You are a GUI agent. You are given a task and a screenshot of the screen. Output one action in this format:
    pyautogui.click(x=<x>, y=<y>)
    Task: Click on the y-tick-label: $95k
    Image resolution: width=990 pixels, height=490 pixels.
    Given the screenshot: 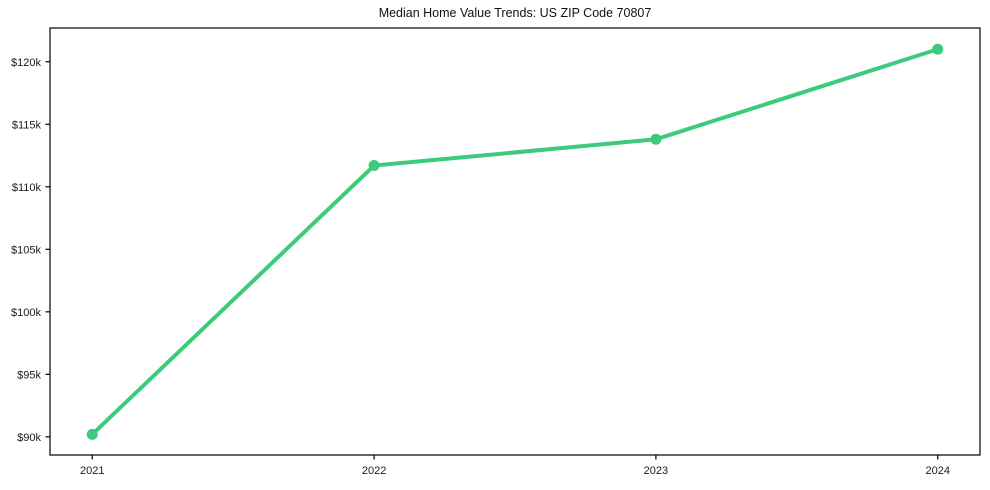 What is the action you would take?
    pyautogui.click(x=29, y=375)
    